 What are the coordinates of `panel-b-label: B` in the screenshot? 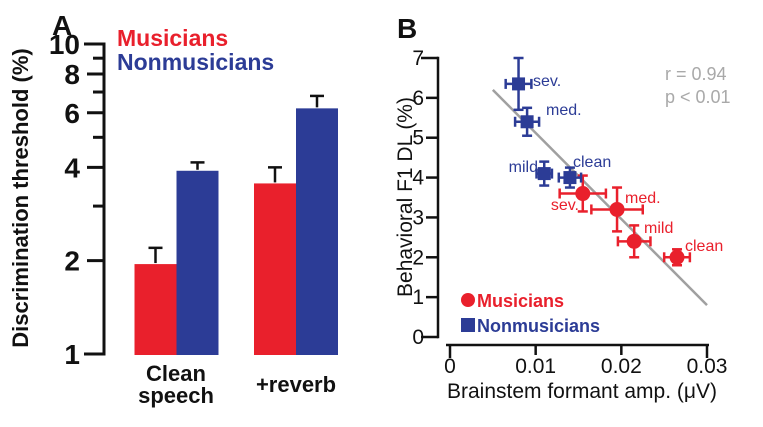 It's located at (407, 28).